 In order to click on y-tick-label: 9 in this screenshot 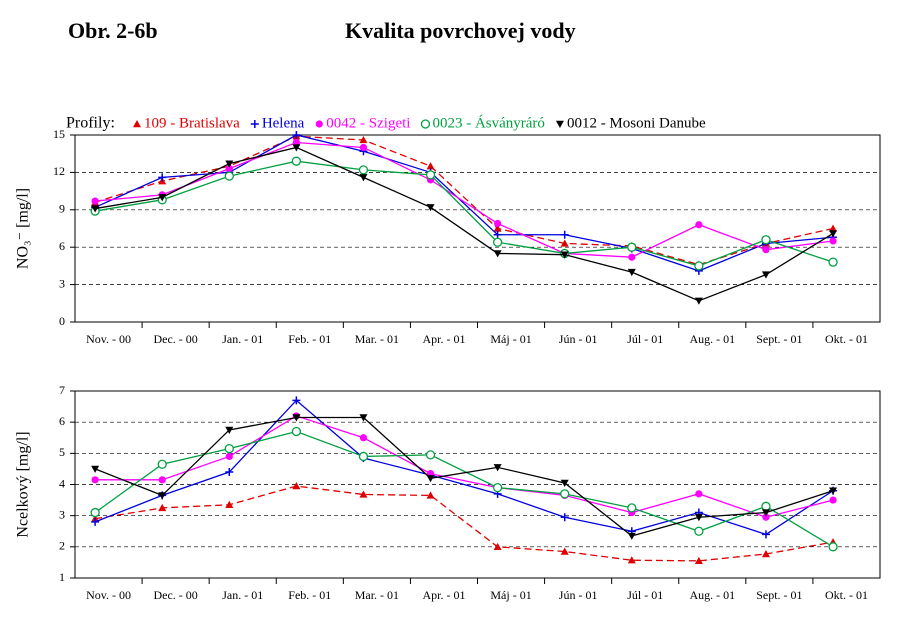, I will do `click(62, 209)`.